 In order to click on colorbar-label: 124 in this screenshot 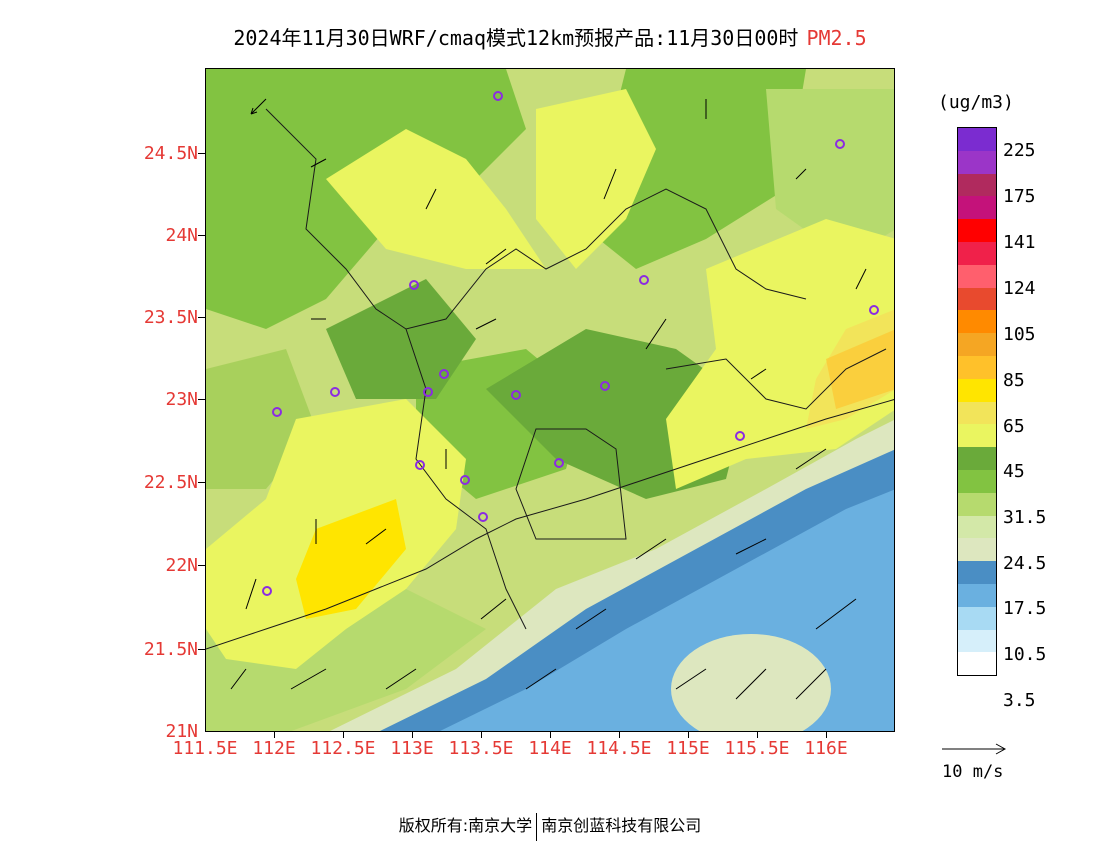, I will do `click(1019, 288)`.